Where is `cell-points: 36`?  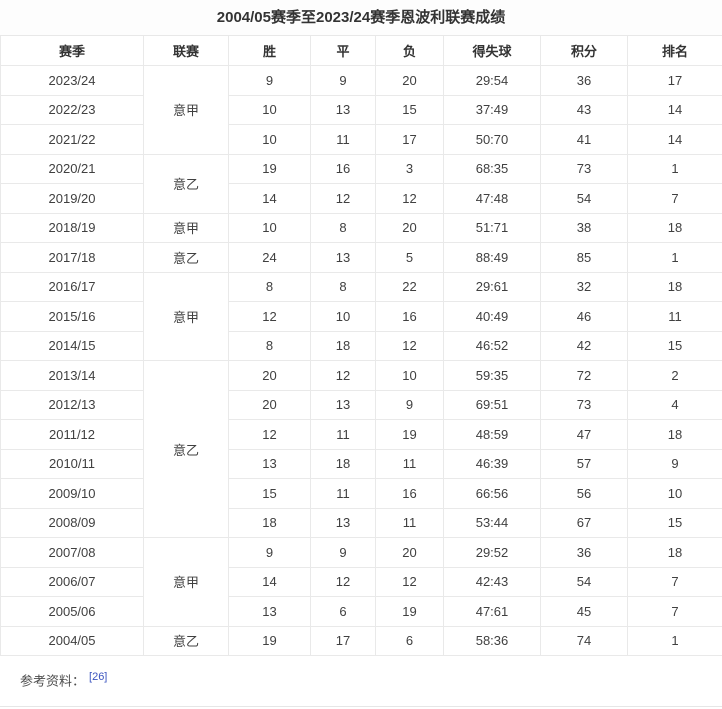
cell-points: 36 is located at coordinates (584, 552).